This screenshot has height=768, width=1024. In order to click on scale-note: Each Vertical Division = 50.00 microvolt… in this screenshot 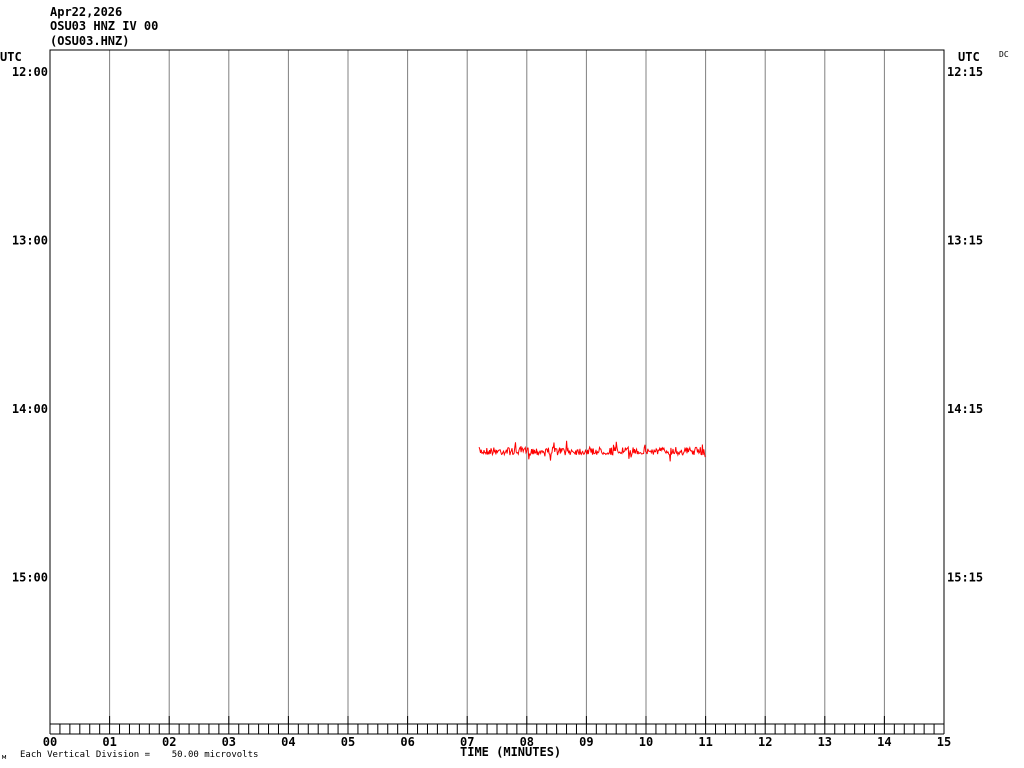, I will do `click(139, 755)`.